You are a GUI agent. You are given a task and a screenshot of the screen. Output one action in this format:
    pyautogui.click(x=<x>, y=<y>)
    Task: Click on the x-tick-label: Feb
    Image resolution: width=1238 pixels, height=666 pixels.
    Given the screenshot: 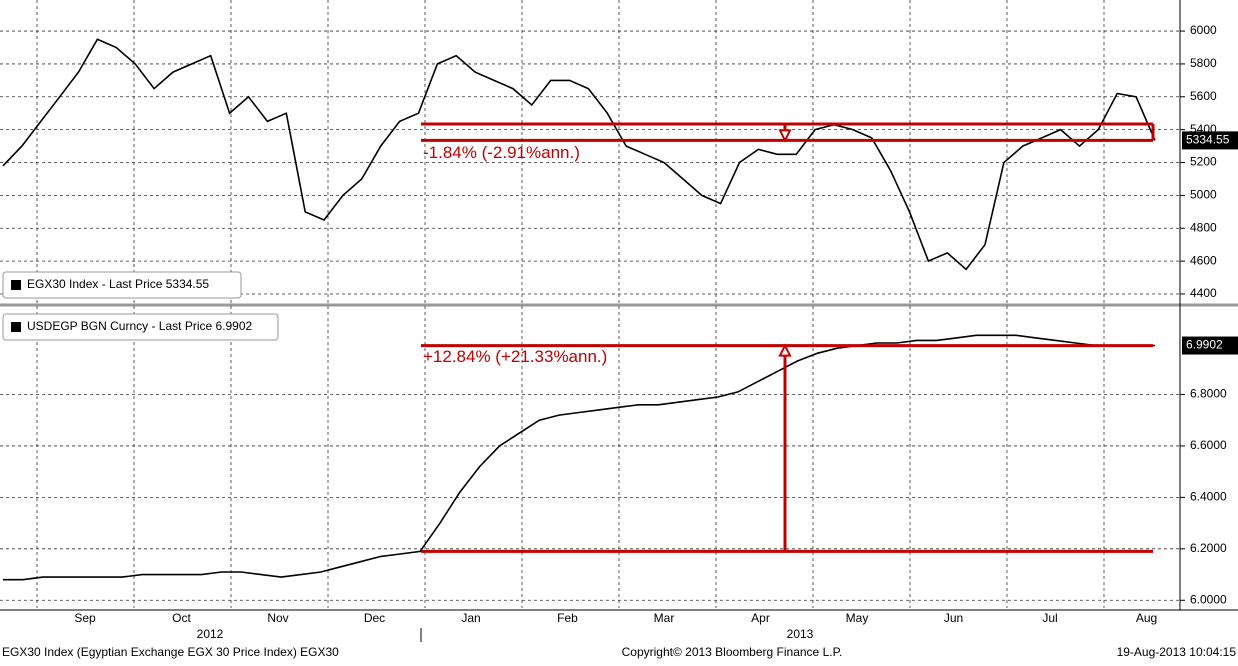 What is the action you would take?
    pyautogui.click(x=567, y=618)
    